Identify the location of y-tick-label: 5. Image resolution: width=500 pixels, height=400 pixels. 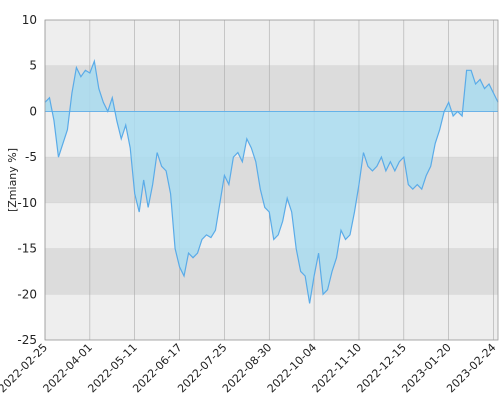
(33, 66).